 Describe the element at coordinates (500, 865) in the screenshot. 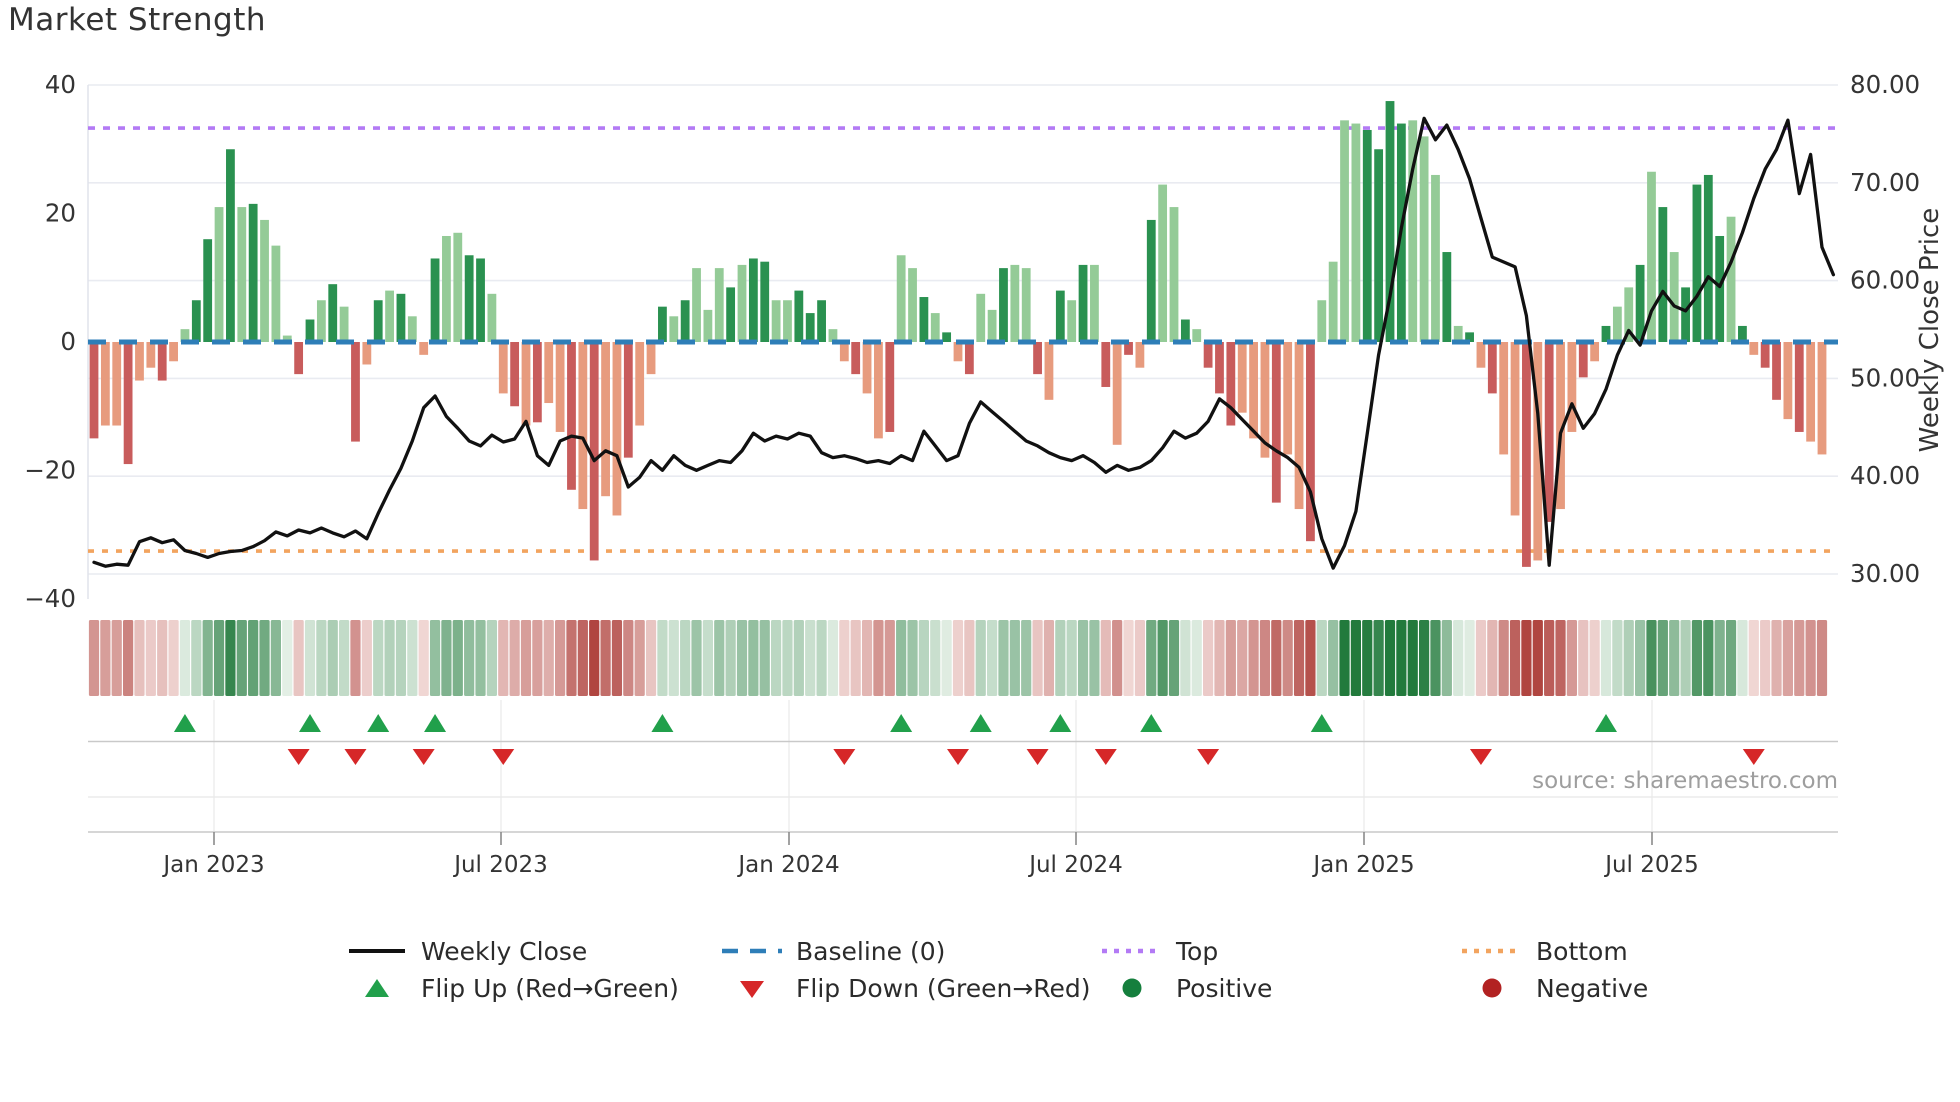

I see `x-tick-label: Jul 2023` at that location.